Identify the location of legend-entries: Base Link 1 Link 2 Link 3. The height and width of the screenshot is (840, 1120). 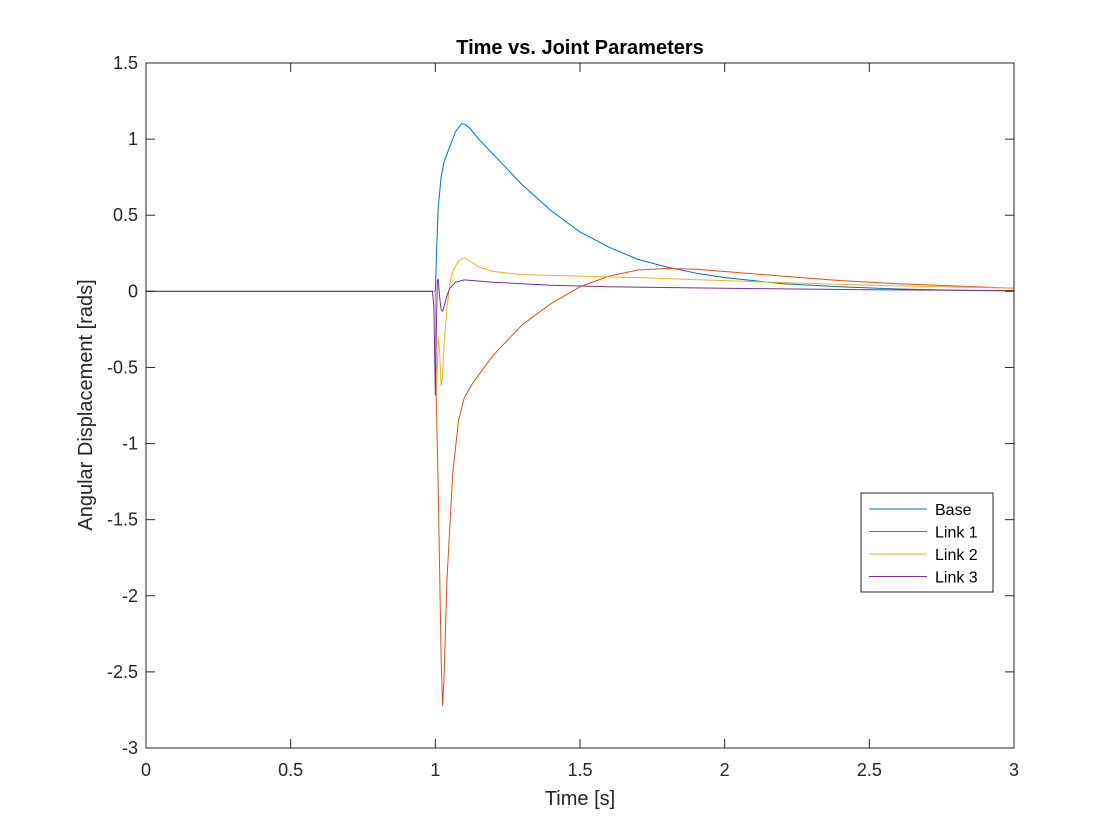
(923, 544).